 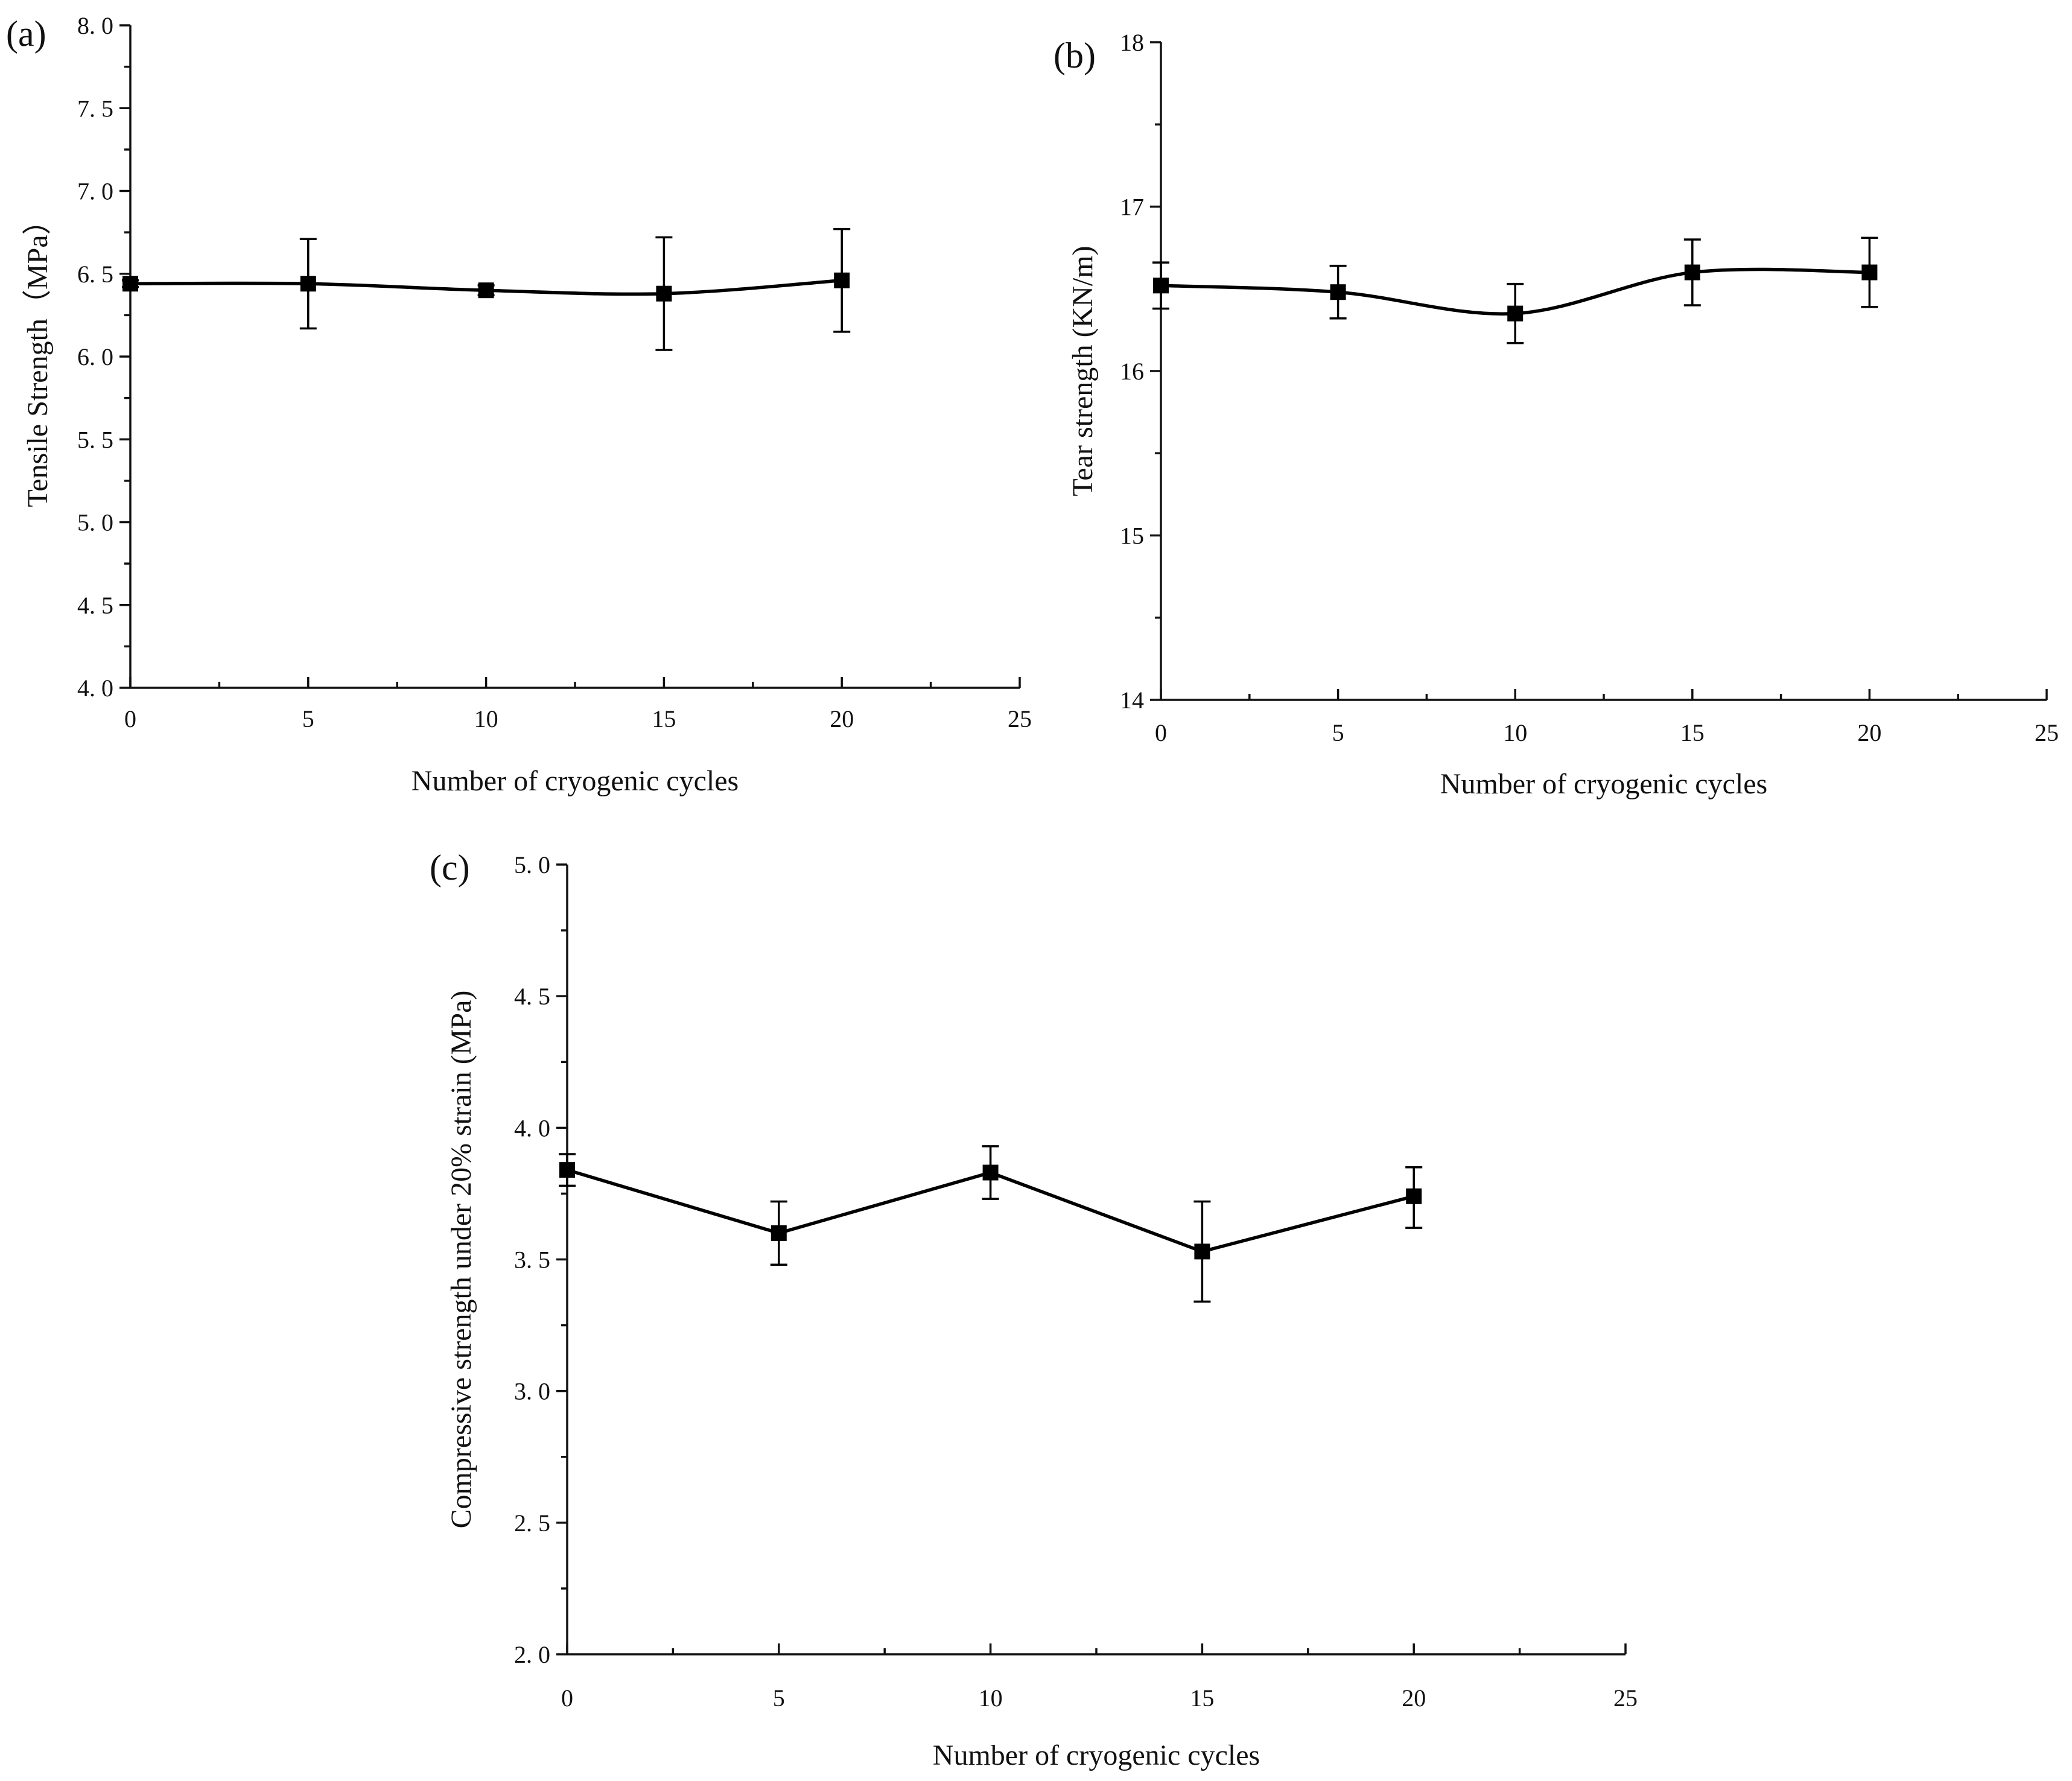 I want to click on y-axis-label: Tear strength (KN/m), so click(x=1083, y=371).